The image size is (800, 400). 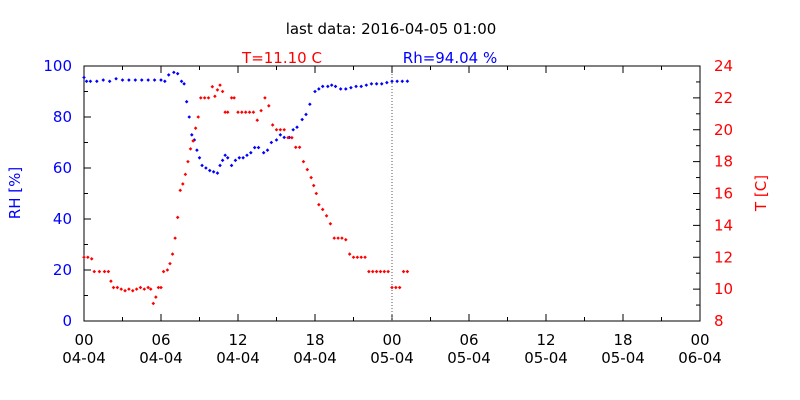 I want to click on y-left-tick-label: 60, so click(x=62, y=168).